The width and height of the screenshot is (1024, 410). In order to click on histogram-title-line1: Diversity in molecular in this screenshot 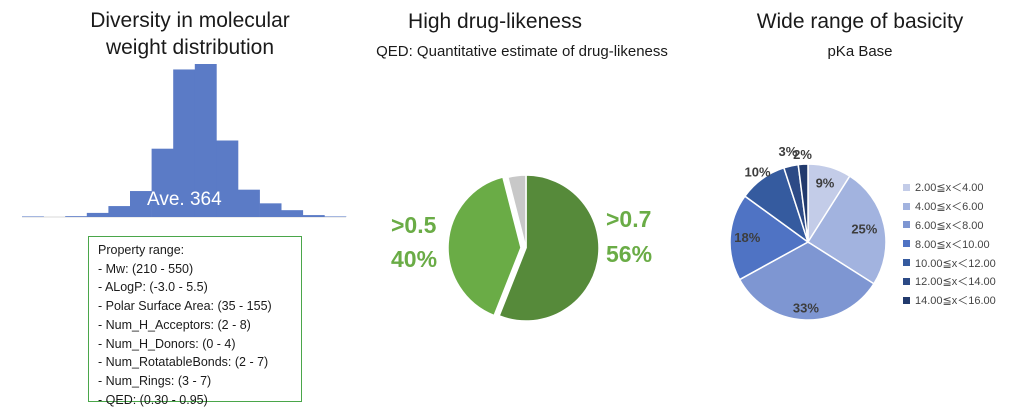, I will do `click(190, 20)`.